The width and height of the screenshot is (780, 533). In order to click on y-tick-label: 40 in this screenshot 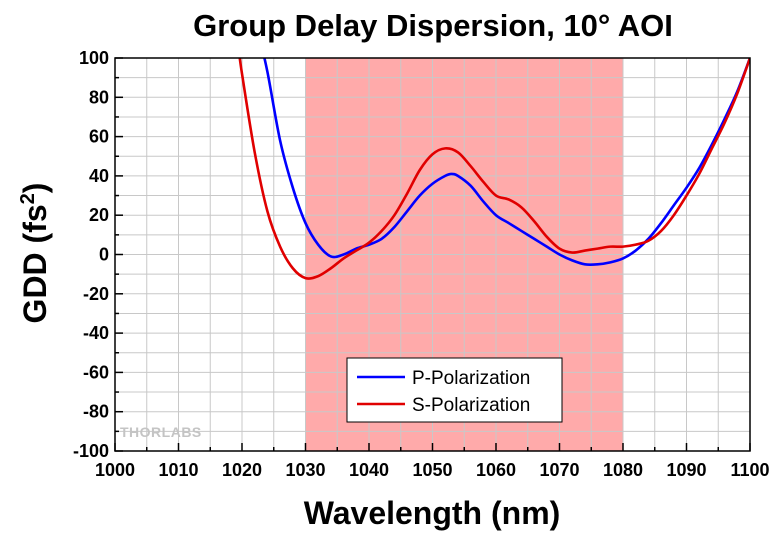, I will do `click(99, 176)`.